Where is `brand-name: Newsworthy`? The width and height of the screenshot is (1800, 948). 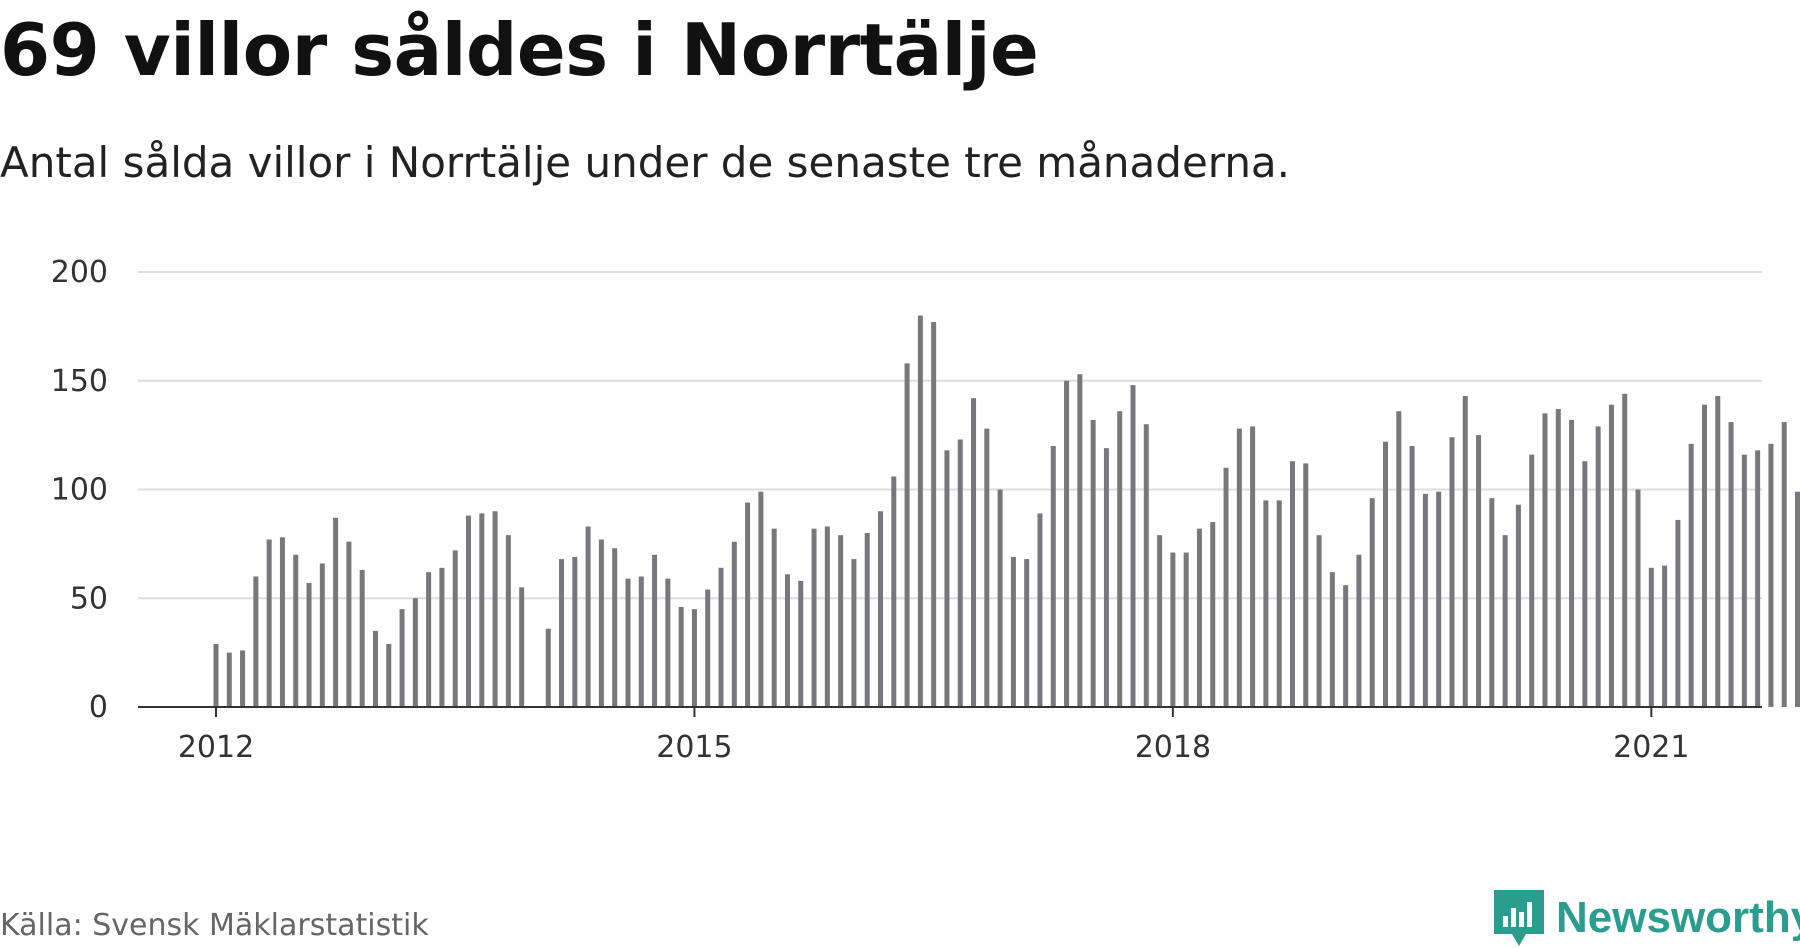 brand-name: Newsworthy is located at coordinates (1678, 917).